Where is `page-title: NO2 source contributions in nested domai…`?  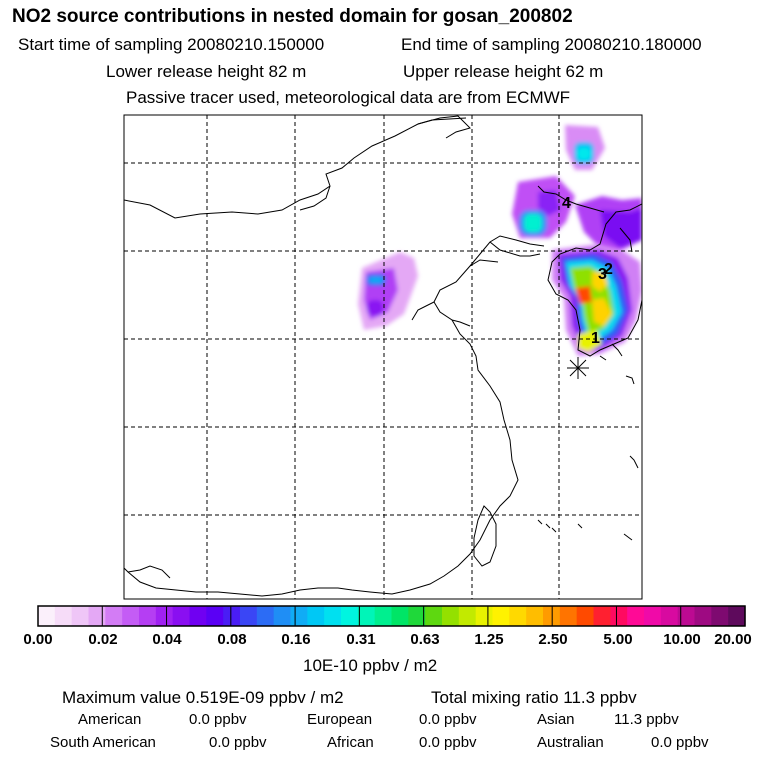
page-title: NO2 source contributions in nested domai… is located at coordinates (292, 16).